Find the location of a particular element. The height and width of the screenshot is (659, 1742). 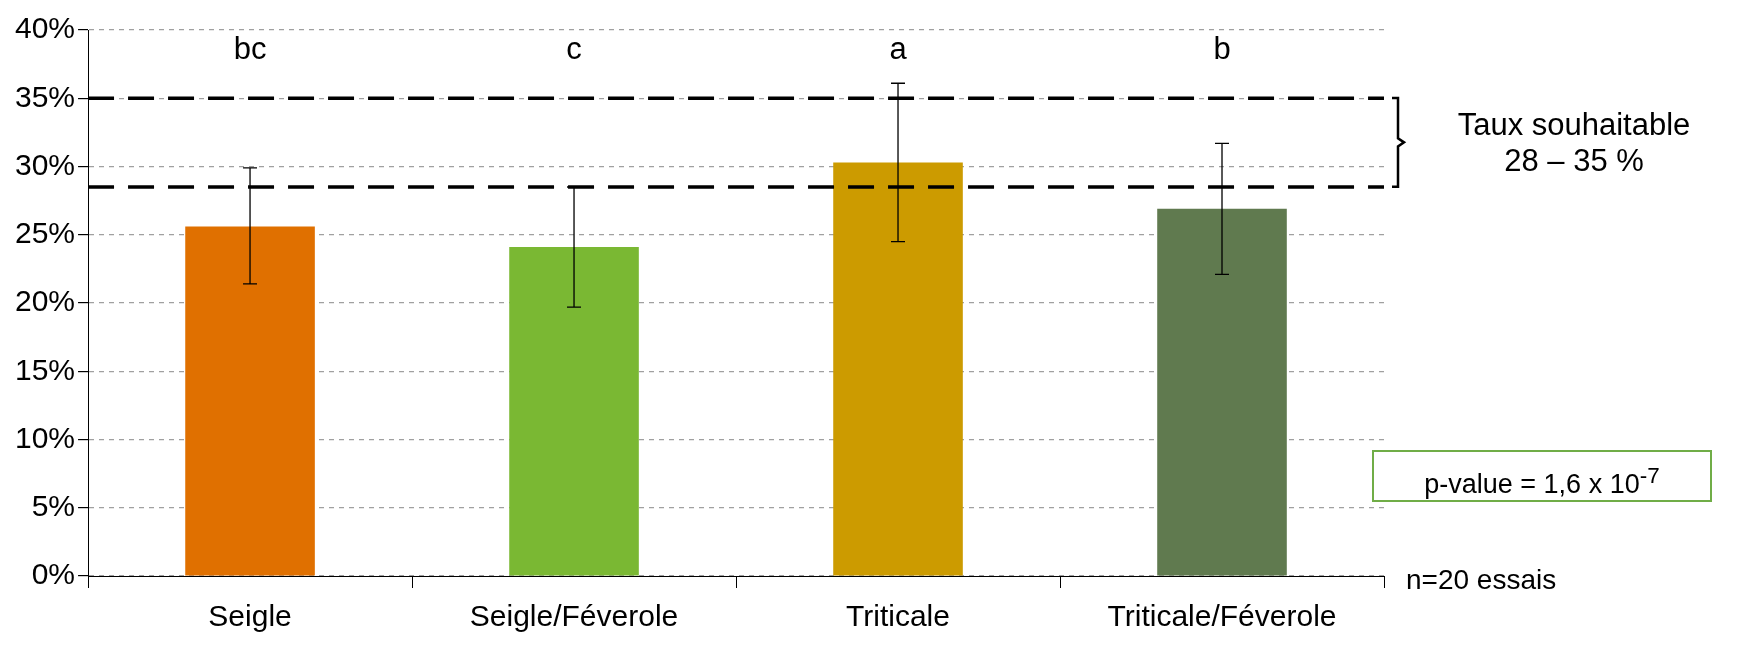

y-tick-label: 0% is located at coordinates (53, 574).